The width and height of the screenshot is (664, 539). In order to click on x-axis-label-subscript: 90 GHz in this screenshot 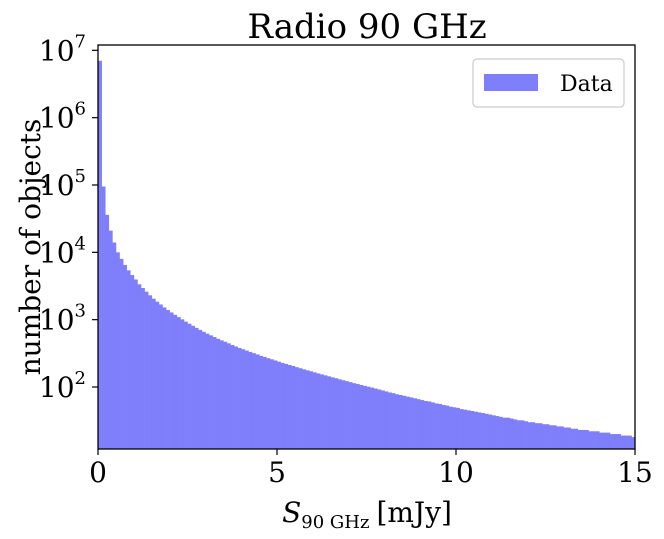, I will do `click(335, 522)`.